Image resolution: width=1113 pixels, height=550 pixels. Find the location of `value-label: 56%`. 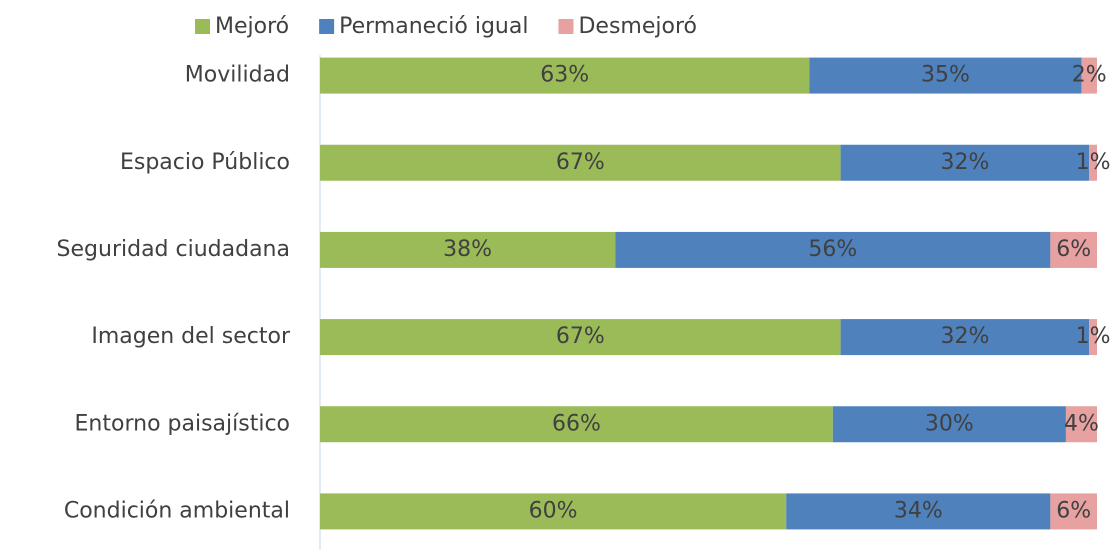

value-label: 56% is located at coordinates (832, 249).